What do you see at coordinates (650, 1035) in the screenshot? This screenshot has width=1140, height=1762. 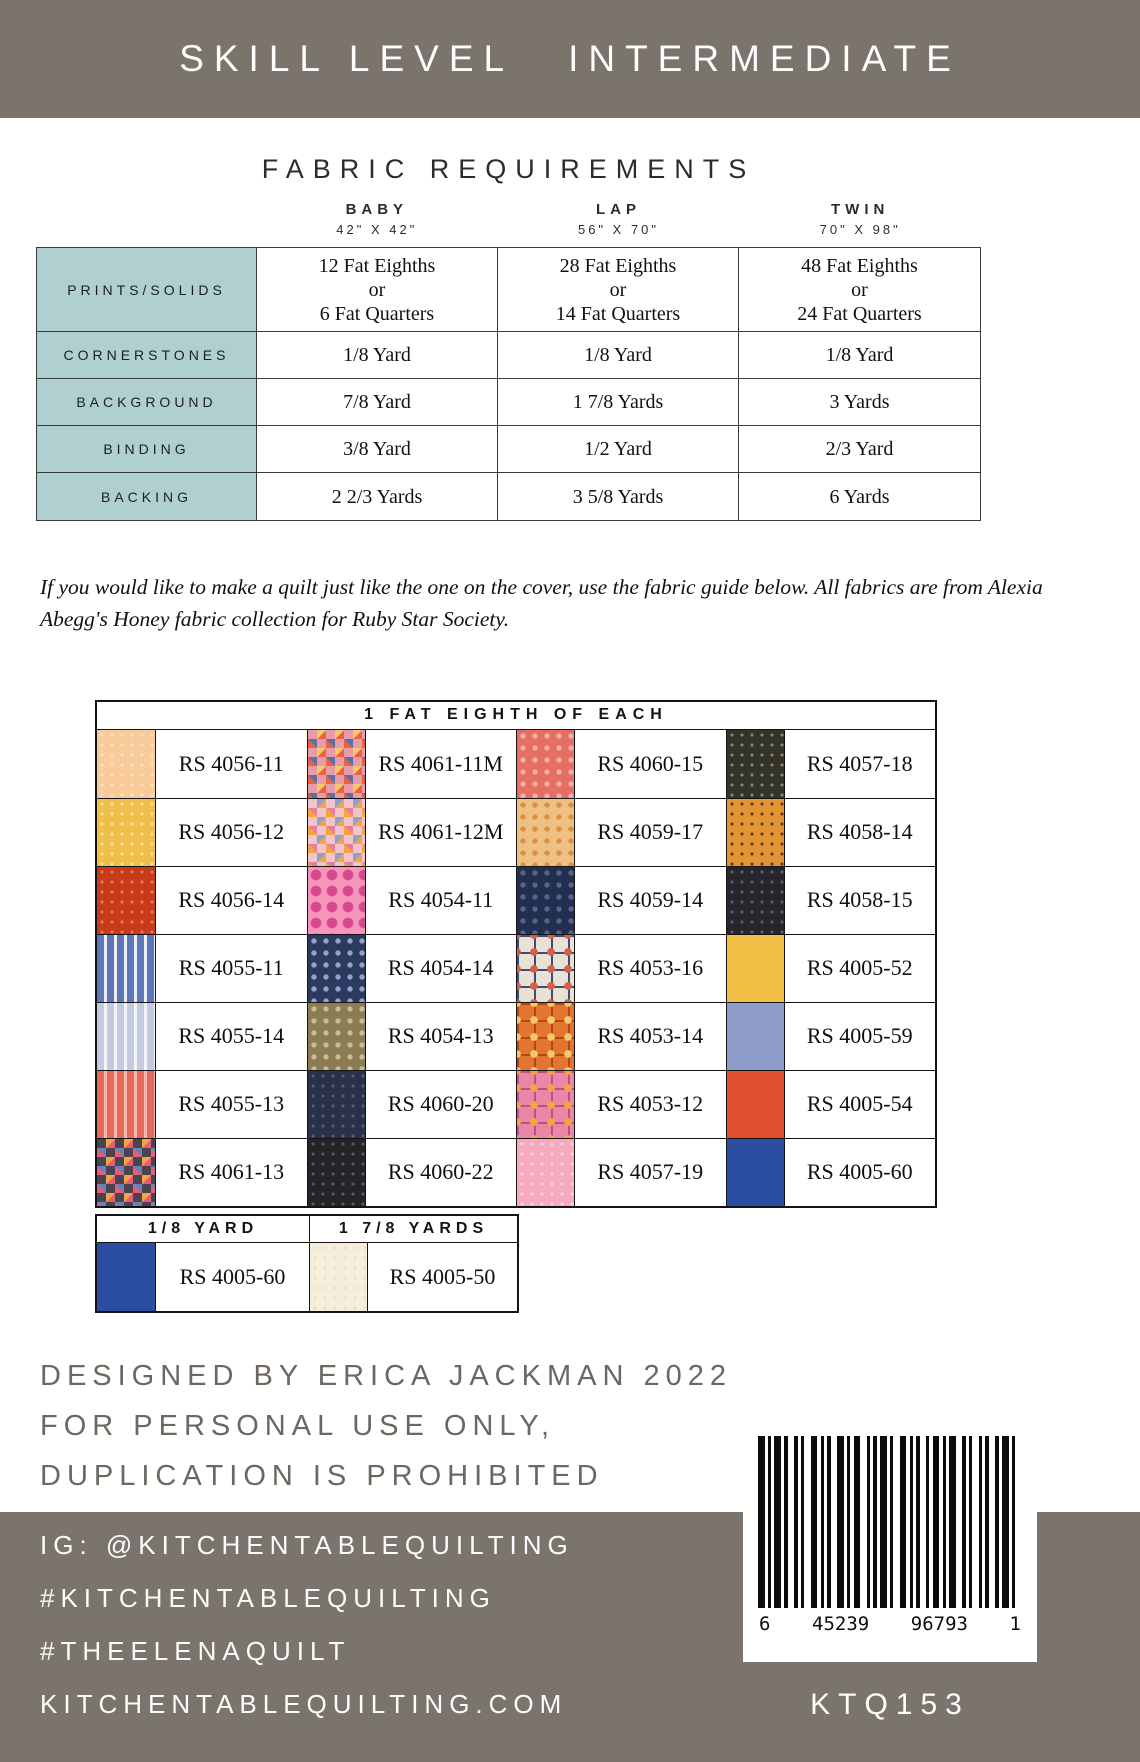 I see `fabric-code: RS 4053-14` at bounding box center [650, 1035].